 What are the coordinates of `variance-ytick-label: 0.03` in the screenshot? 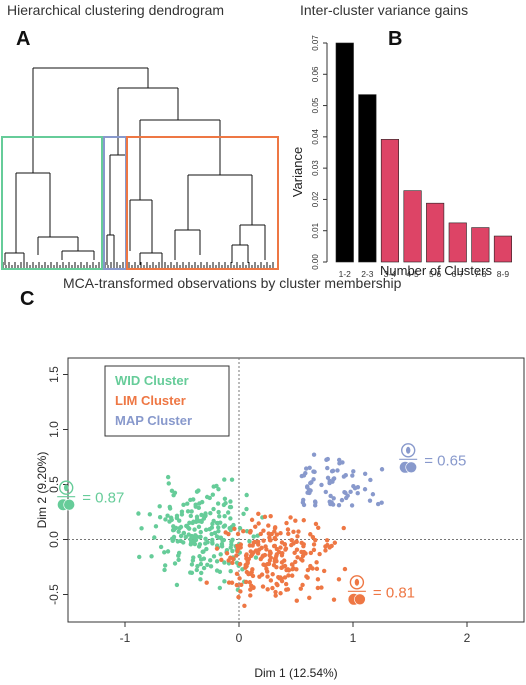 It's located at (315, 168).